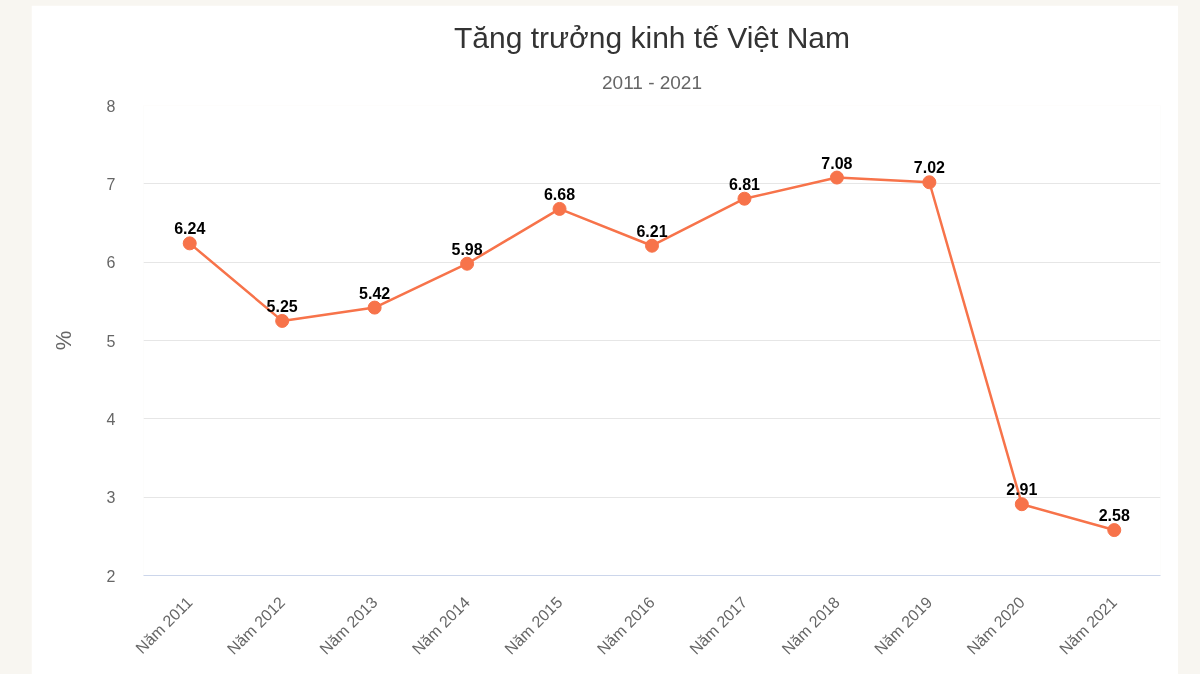 Image resolution: width=1200 pixels, height=674 pixels. Describe the element at coordinates (837, 163) in the screenshot. I see `data-label: 7.08` at that location.